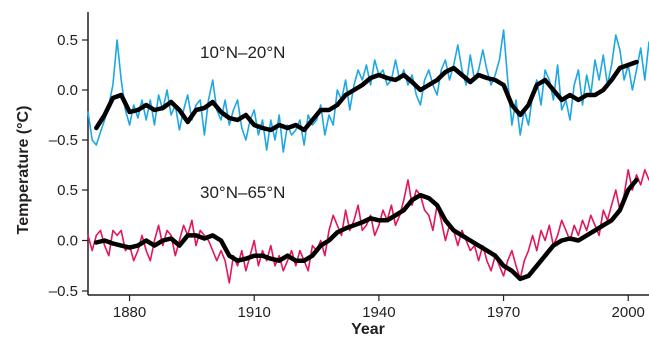  Describe the element at coordinates (254, 312) in the screenshot. I see `x-tick-label: 1910` at that location.